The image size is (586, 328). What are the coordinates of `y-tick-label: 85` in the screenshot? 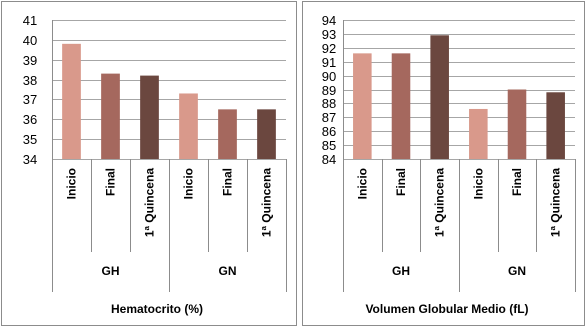 It's located at (329, 145).